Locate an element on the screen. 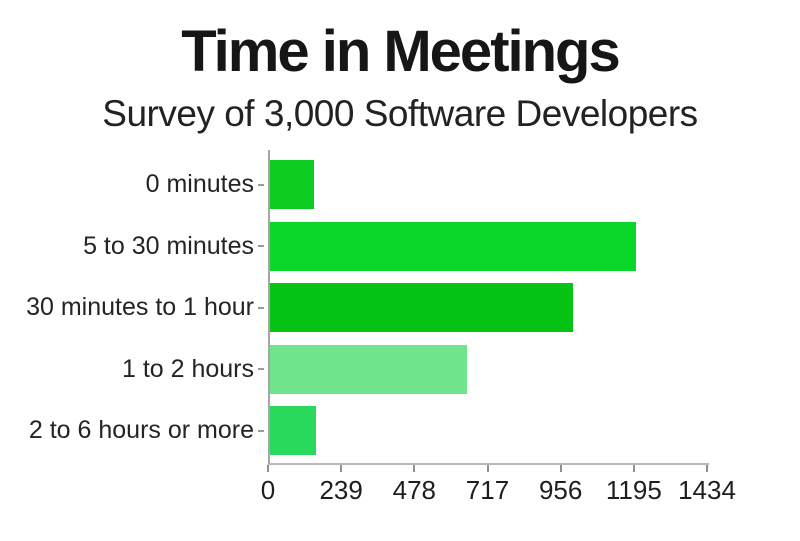 Image resolution: width=800 pixels, height=541 pixels. x-tick-label: 239 is located at coordinates (341, 490).